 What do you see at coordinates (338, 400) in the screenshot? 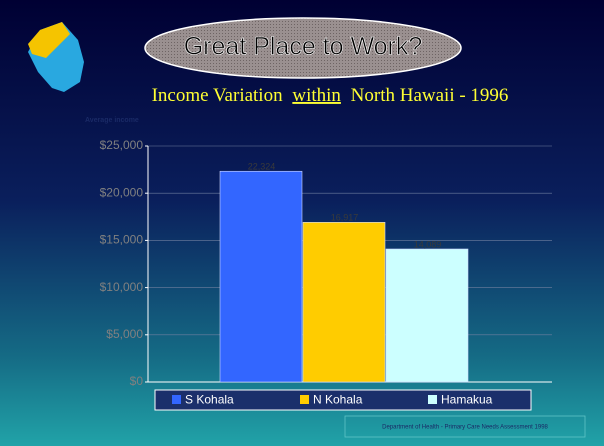
I see `legend-label: N Kohala` at bounding box center [338, 400].